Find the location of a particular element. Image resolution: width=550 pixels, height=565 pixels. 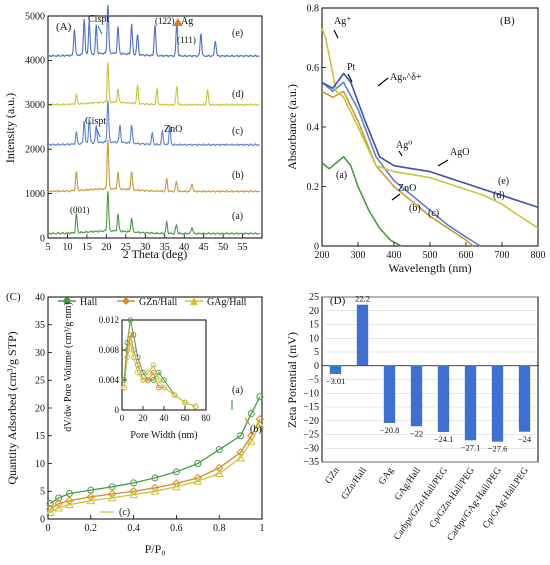

panel-d-value-label: −22 is located at coordinates (416, 433).